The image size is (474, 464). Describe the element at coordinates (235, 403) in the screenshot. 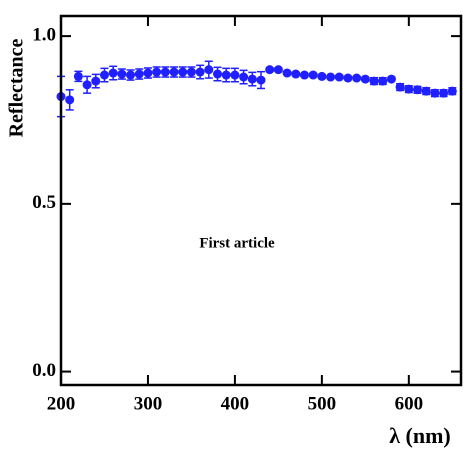

I see `x-tick-label: 400` at that location.